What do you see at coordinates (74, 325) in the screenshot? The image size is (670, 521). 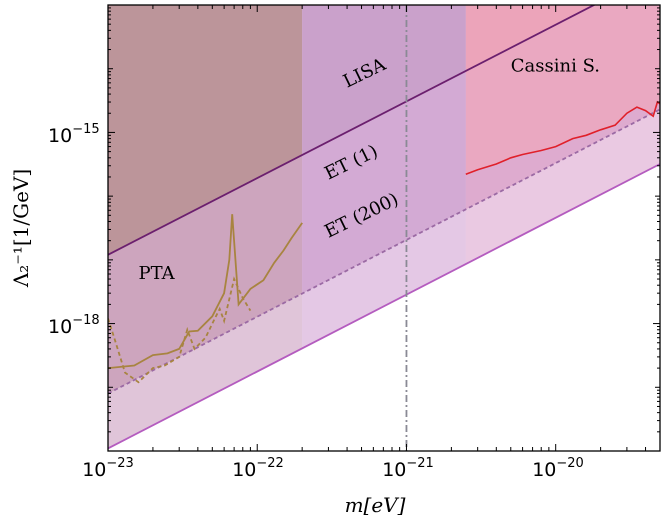 I see `y-tick-label: 10−18` at bounding box center [74, 325].